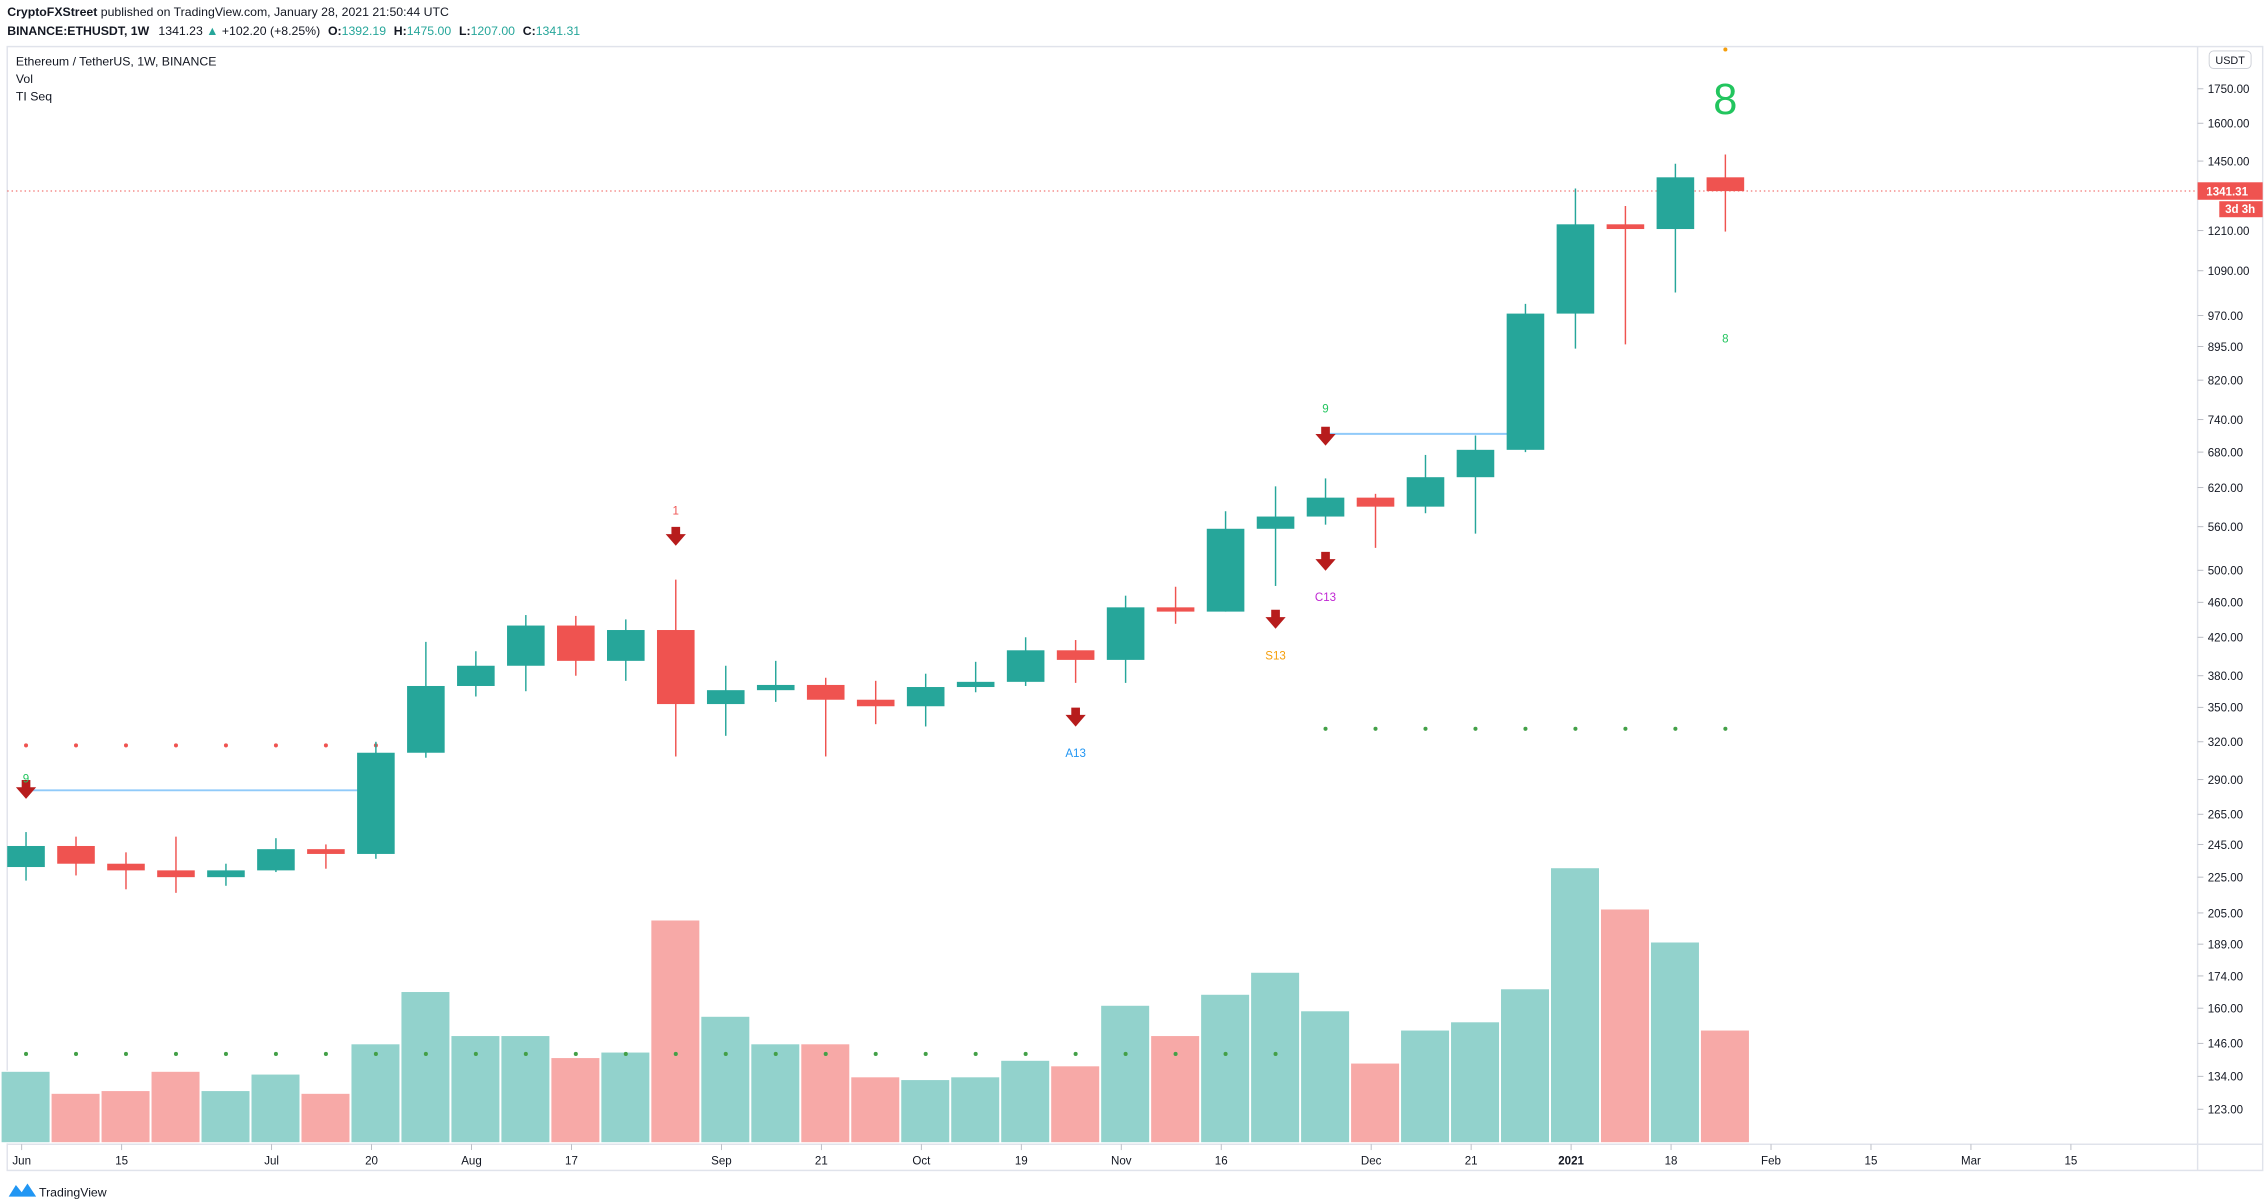 The width and height of the screenshot is (2267, 1201). What do you see at coordinates (821, 1161) in the screenshot?
I see `x-tick-label: 21` at bounding box center [821, 1161].